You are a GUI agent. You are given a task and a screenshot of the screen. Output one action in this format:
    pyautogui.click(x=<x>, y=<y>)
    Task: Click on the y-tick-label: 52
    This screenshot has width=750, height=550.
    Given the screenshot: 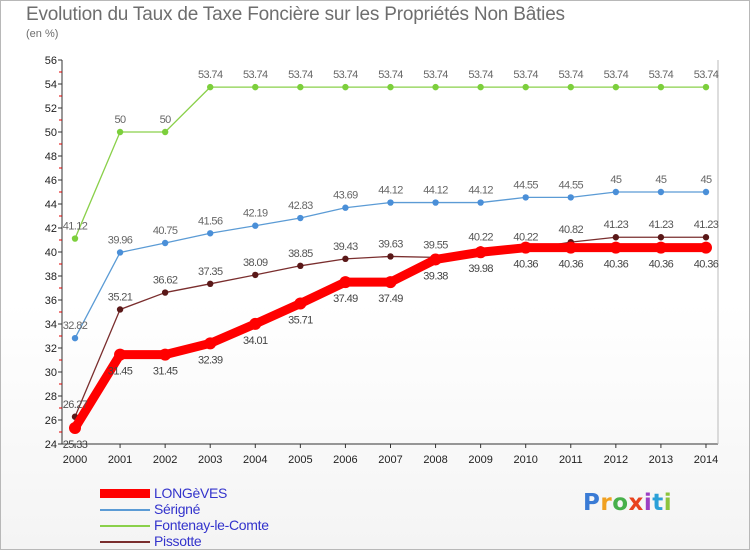 What is the action you would take?
    pyautogui.click(x=51, y=109)
    